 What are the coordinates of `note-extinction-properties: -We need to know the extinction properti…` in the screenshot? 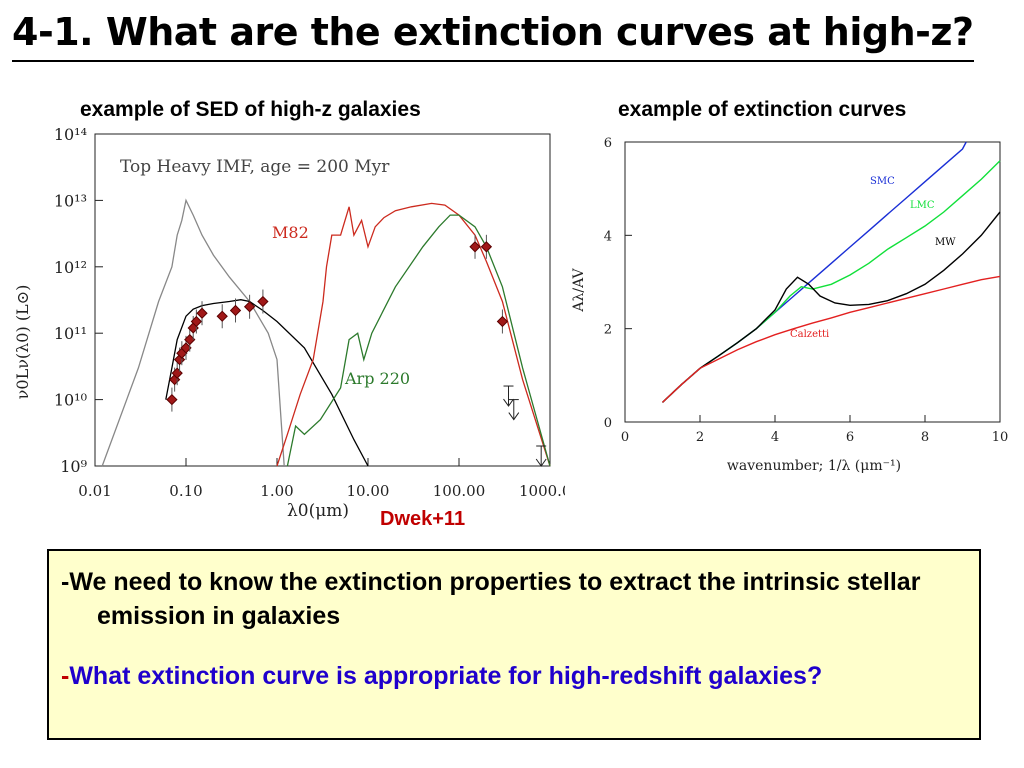 It's located at (529, 599).